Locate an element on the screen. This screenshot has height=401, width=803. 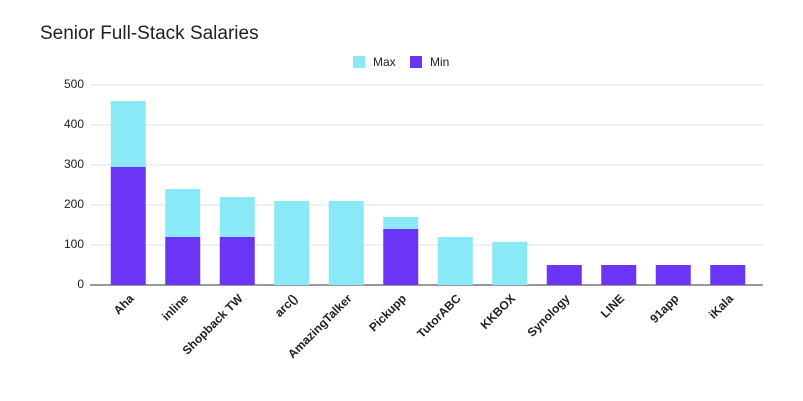
y-tick-label: 0 is located at coordinates (80, 284).